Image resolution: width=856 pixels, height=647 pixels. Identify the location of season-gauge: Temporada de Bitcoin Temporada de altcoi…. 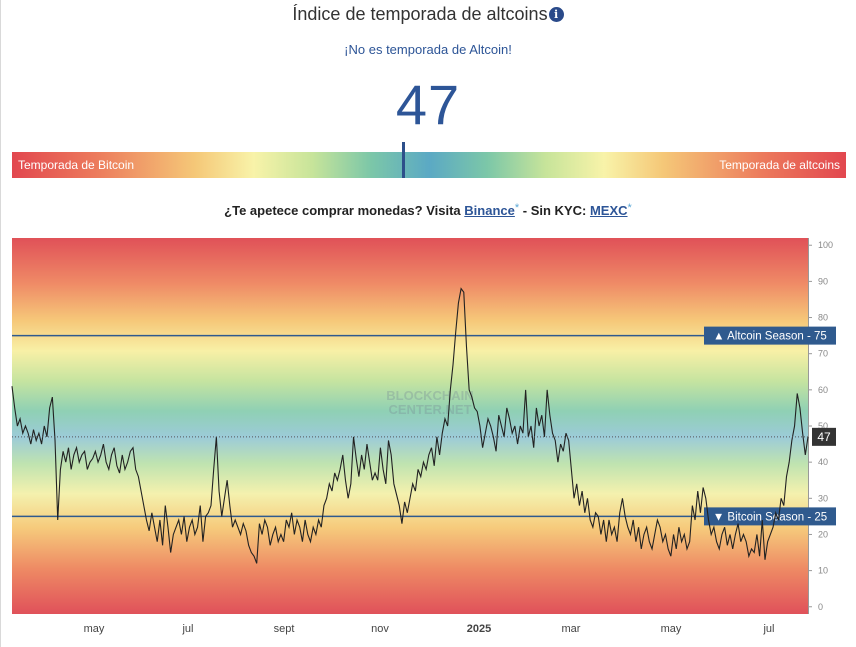
(429, 160).